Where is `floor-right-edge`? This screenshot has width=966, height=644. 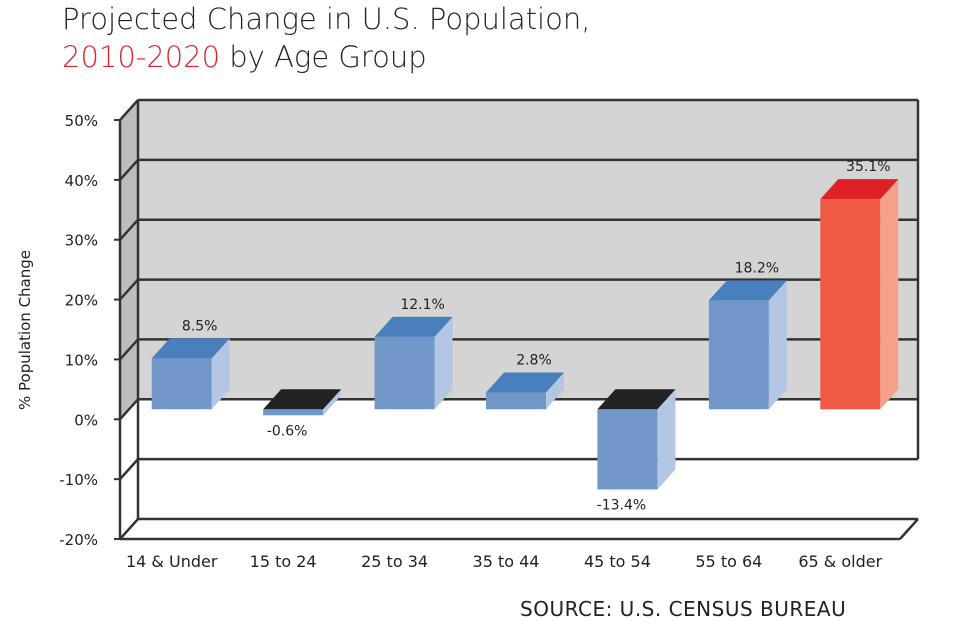
floor-right-edge is located at coordinates (909, 529).